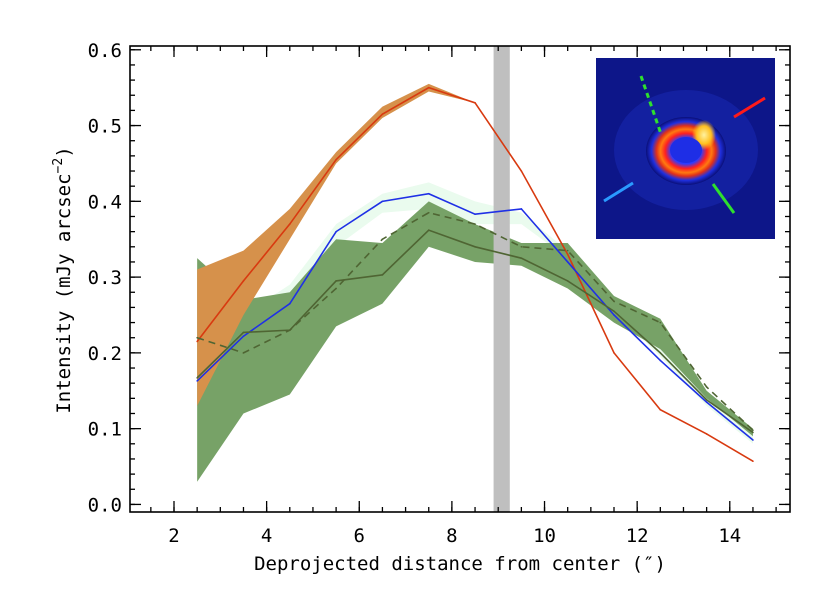 The width and height of the screenshot is (830, 594). Describe the element at coordinates (105, 430) in the screenshot. I see `y-tick-label: 0.1` at that location.